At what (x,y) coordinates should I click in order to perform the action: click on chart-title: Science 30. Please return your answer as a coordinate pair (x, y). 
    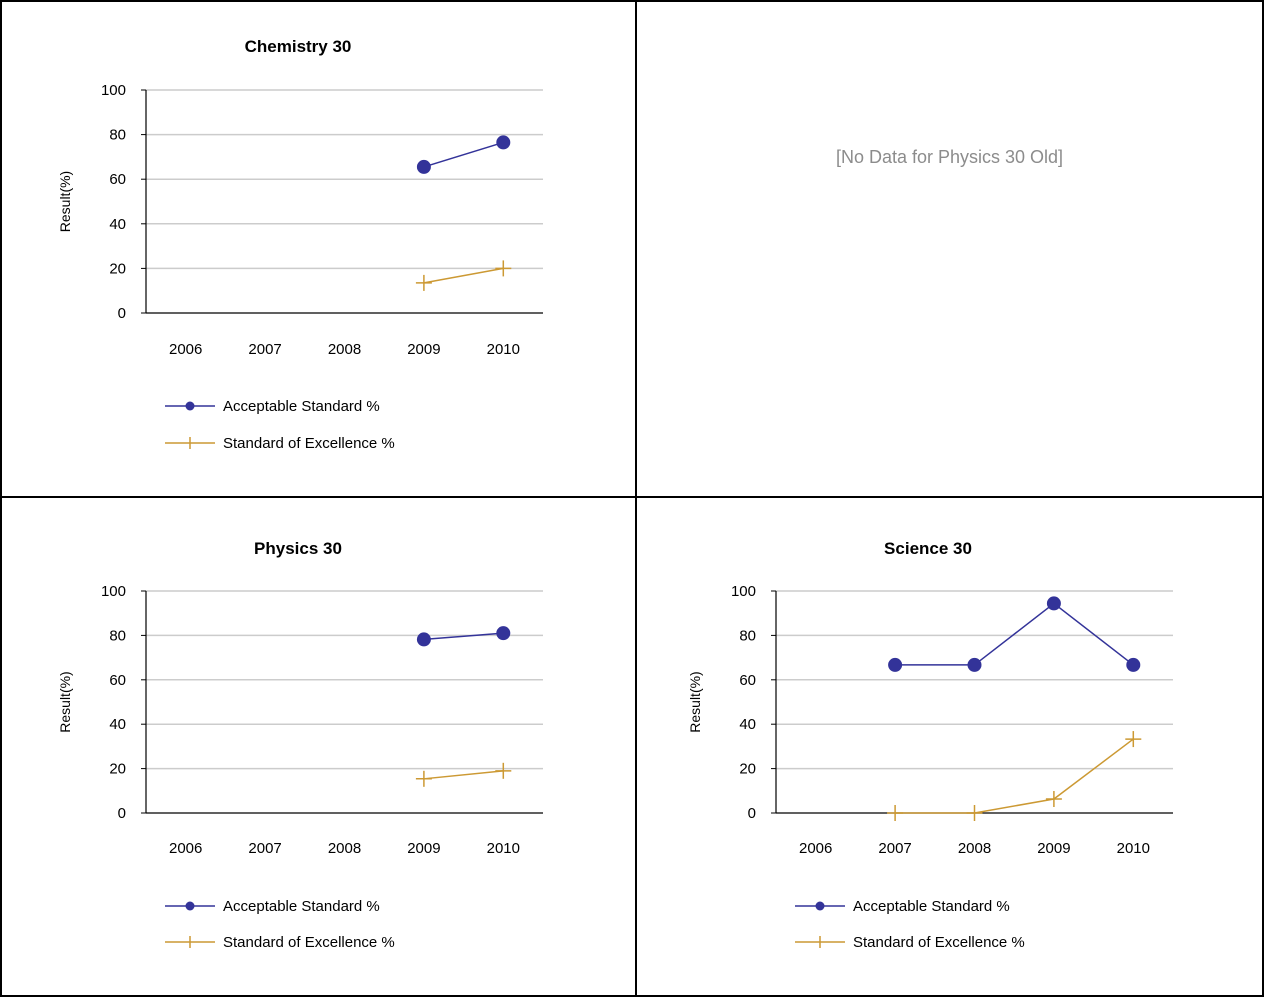
    Looking at the image, I should click on (928, 548).